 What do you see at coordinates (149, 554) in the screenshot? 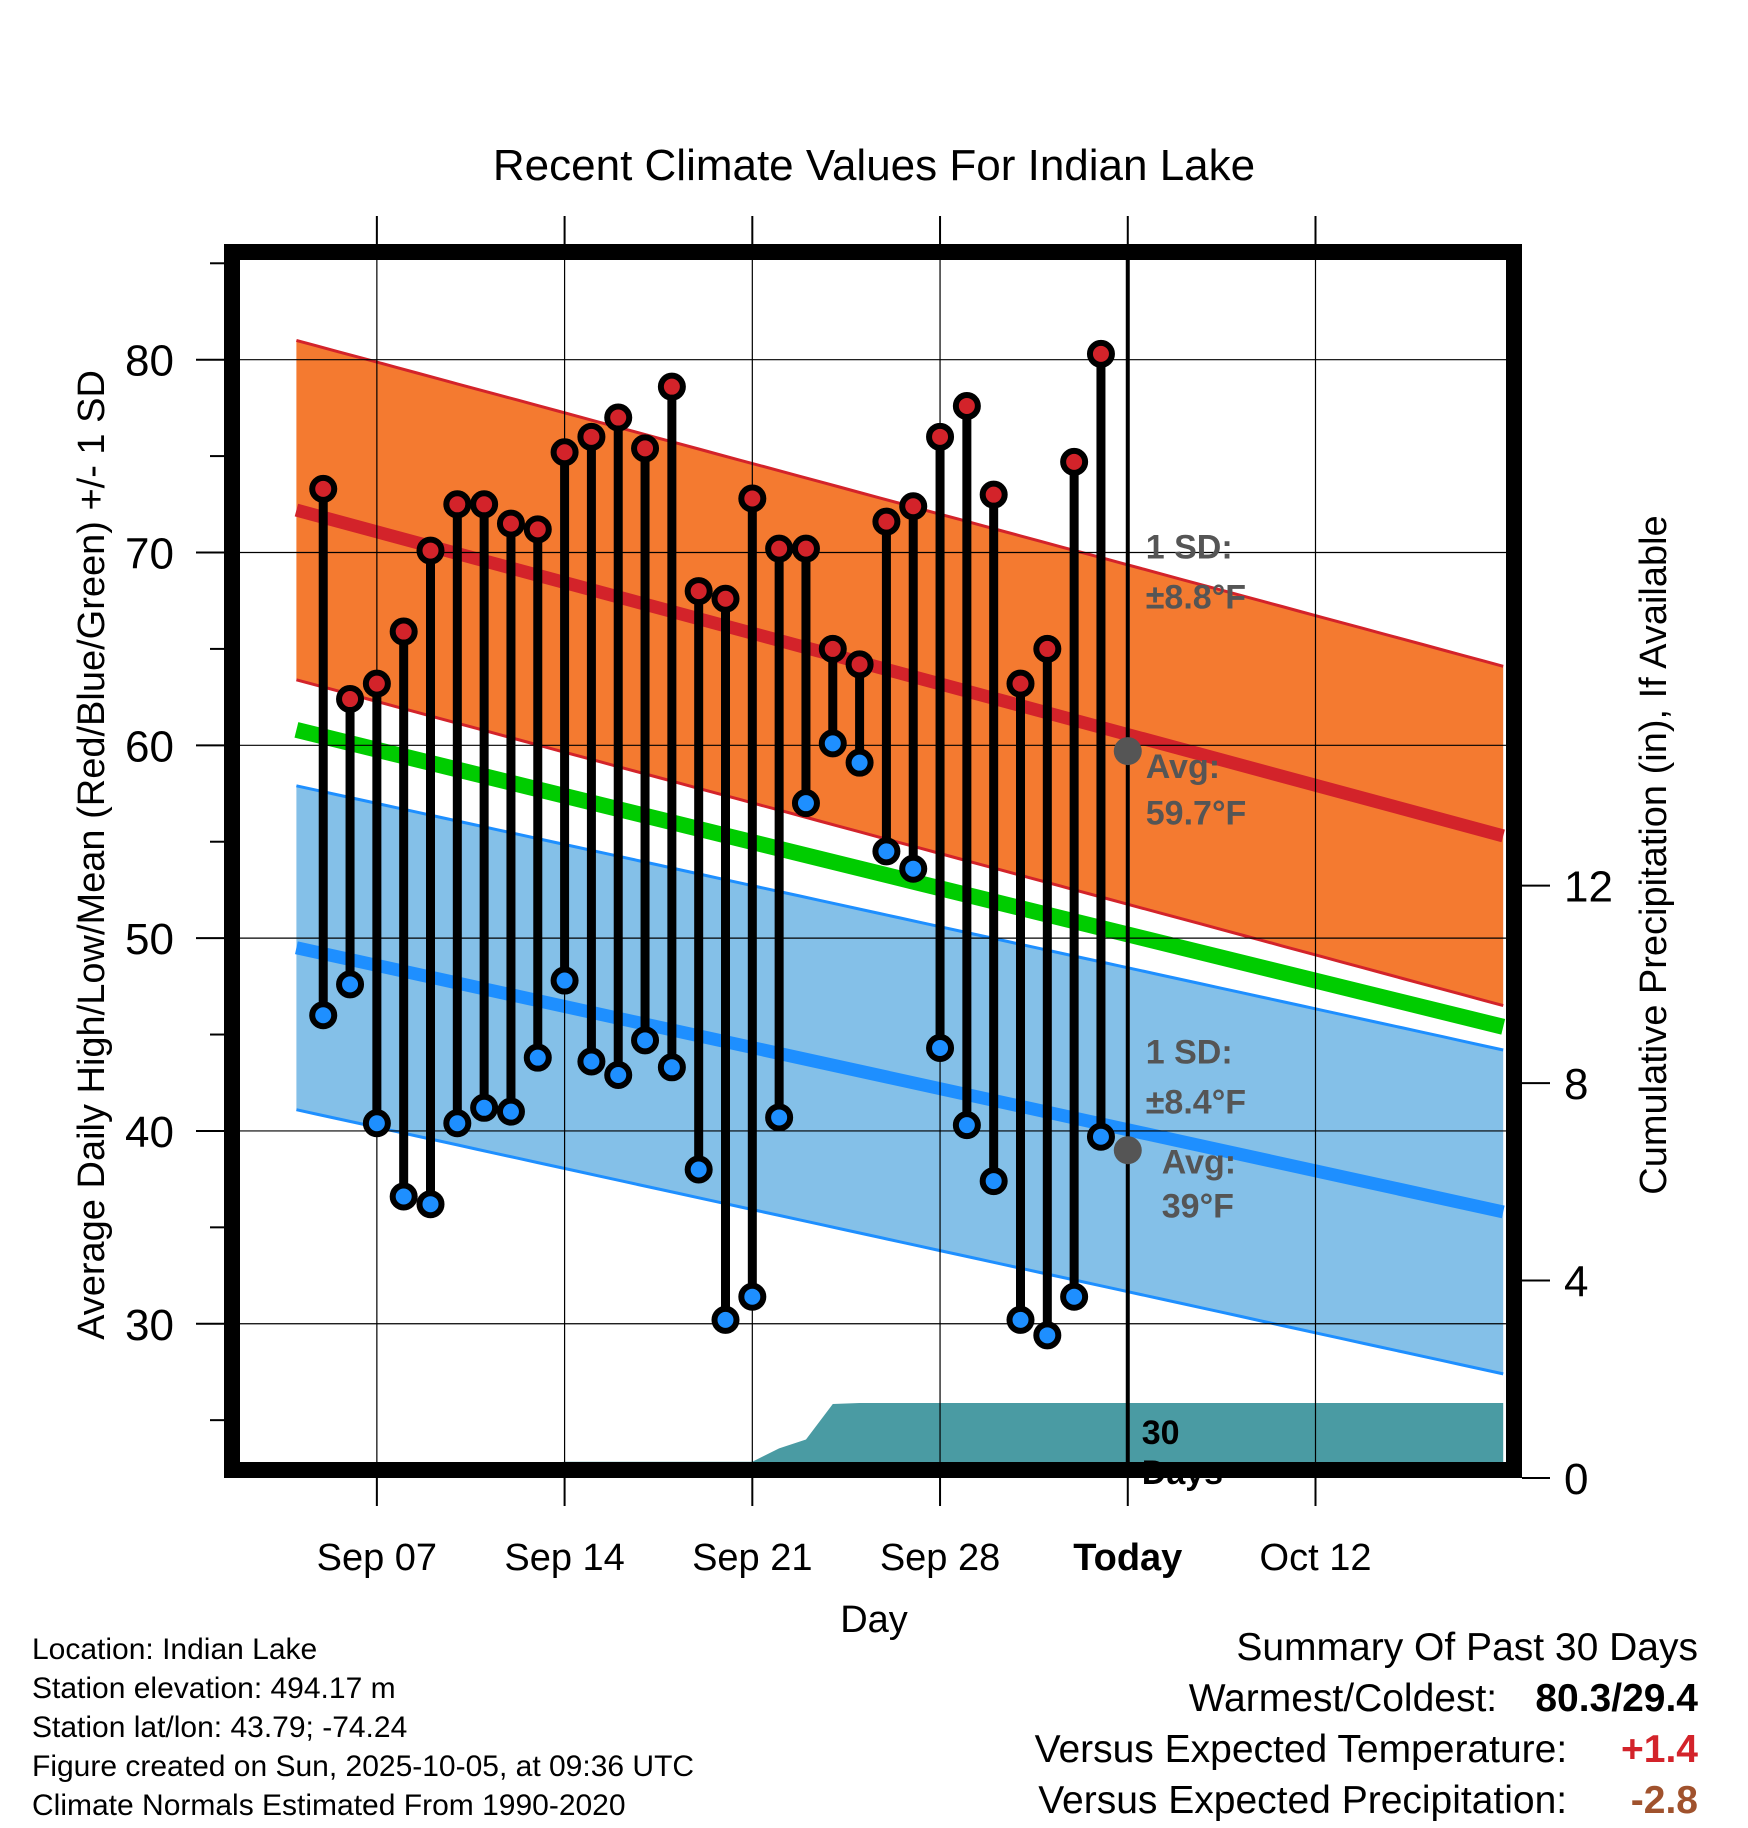
I see `y-tick-label: 70` at bounding box center [149, 554].